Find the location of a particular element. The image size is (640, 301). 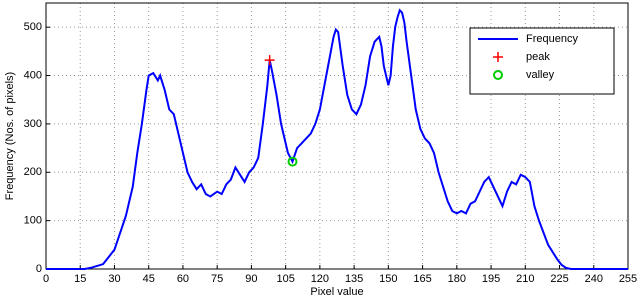

x-tick-label: 30 is located at coordinates (114, 279).